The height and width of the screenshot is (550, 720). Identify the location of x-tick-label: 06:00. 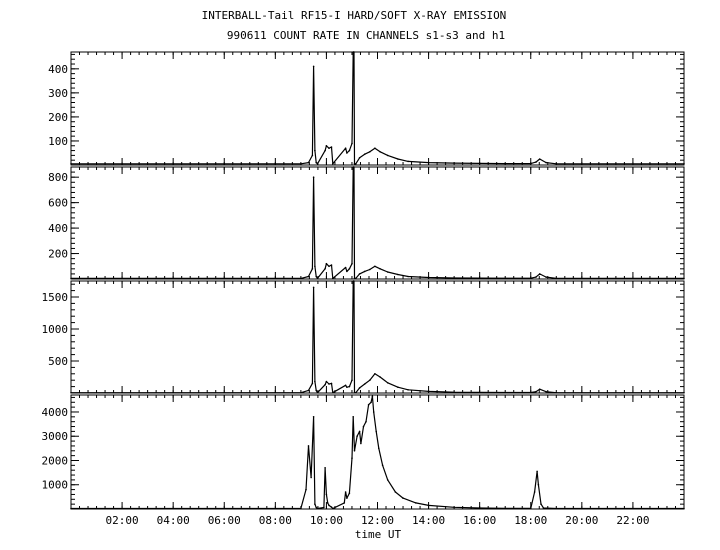
(224, 520).